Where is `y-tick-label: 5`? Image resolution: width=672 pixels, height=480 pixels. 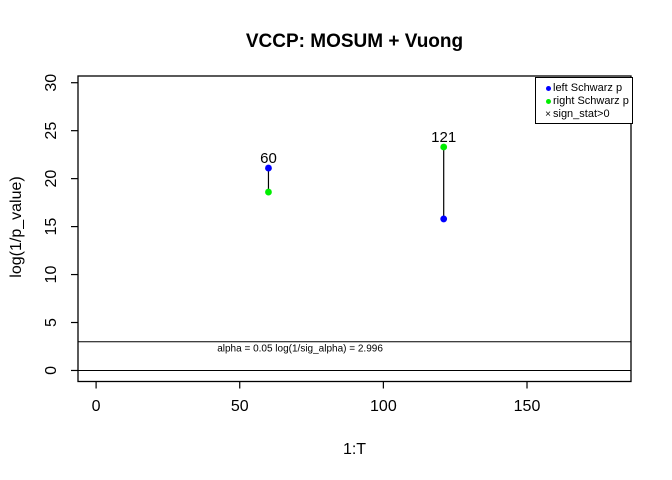 y-tick-label: 5 is located at coordinates (51, 322).